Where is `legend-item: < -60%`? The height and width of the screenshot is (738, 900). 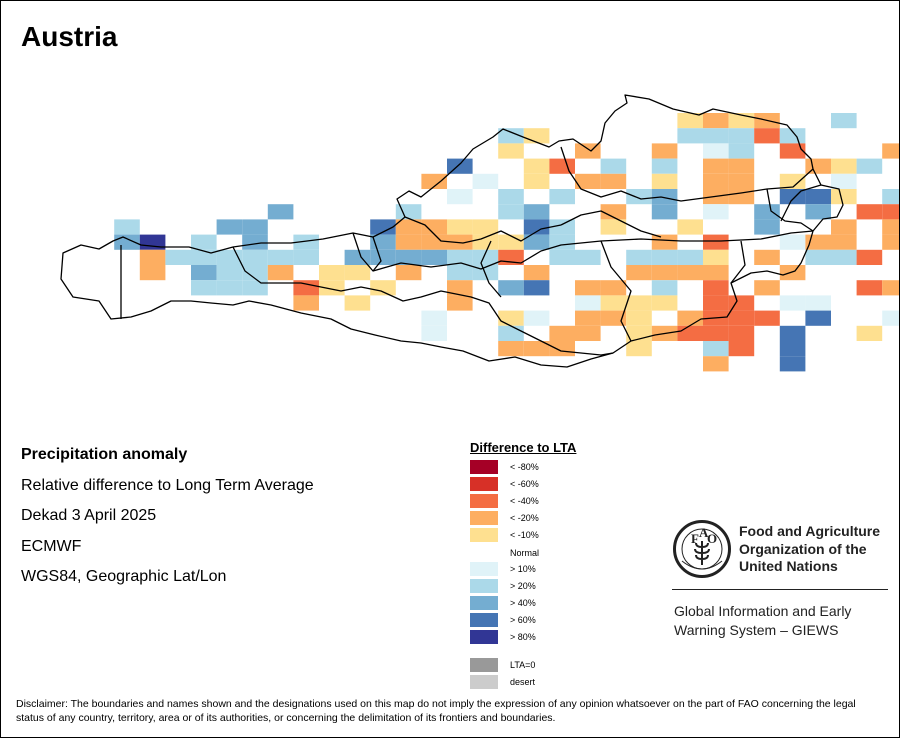 legend-item: < -60% is located at coordinates (555, 484).